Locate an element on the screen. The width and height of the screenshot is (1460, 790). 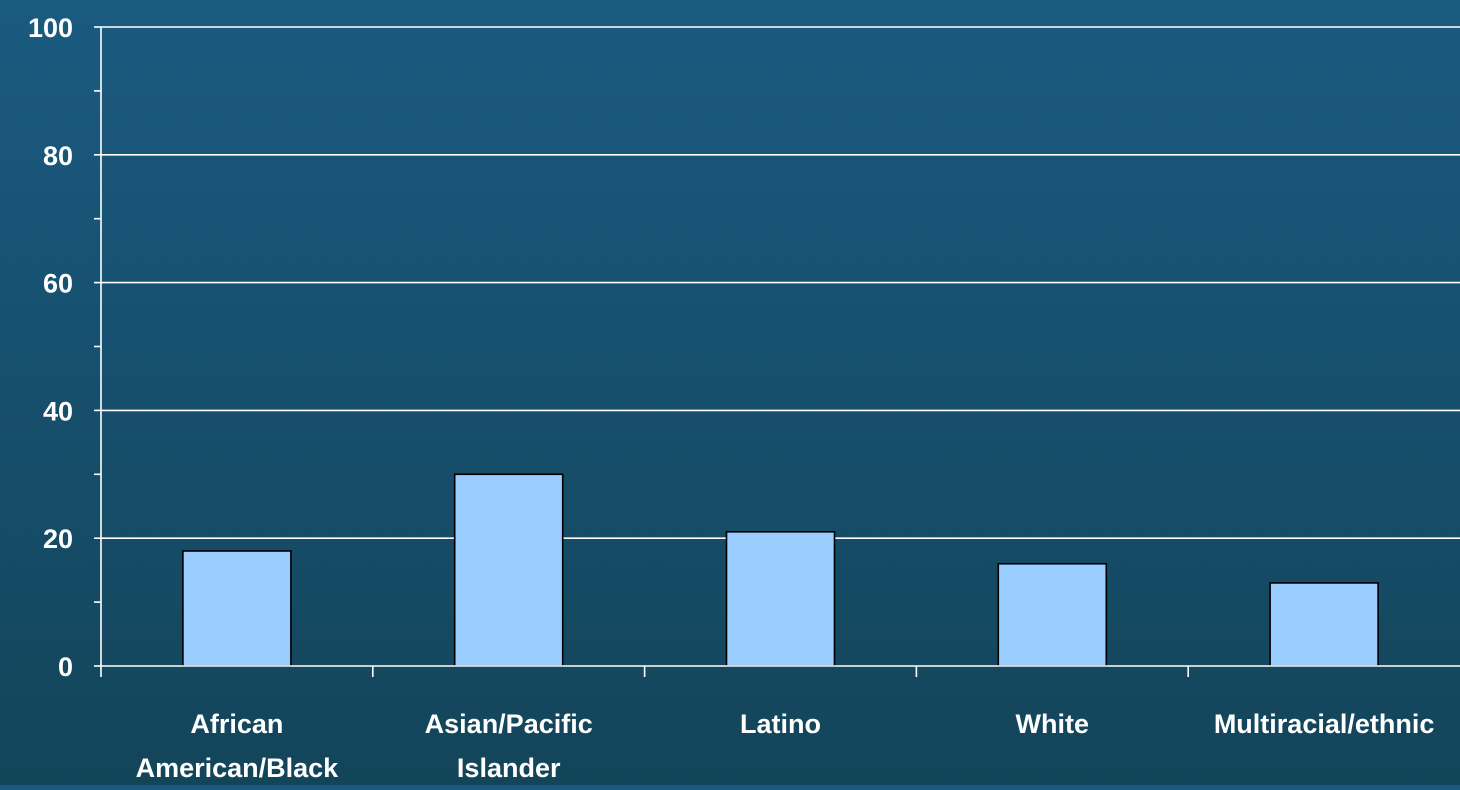
x-tick-label-1-0: Asian/Pacific is located at coordinates (509, 724).